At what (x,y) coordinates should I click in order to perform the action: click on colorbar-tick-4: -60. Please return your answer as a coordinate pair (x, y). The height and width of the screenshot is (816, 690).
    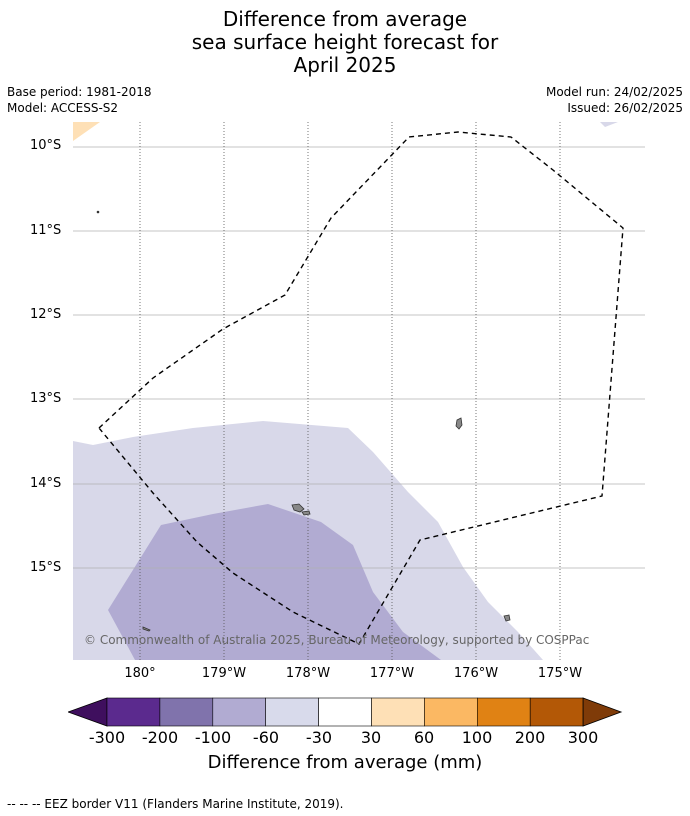
    Looking at the image, I should click on (266, 737).